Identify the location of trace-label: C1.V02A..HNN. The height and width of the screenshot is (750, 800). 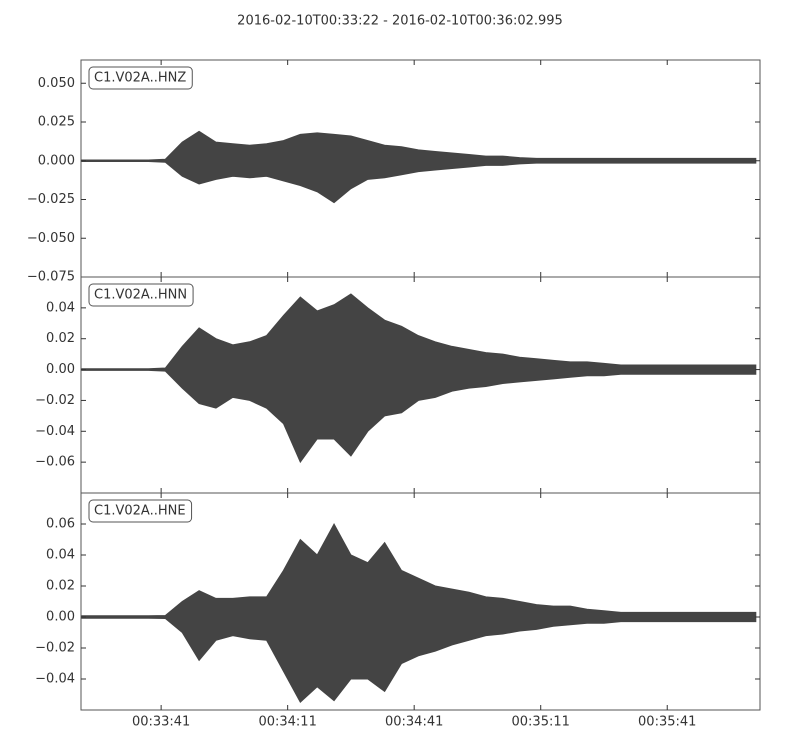
(140, 295).